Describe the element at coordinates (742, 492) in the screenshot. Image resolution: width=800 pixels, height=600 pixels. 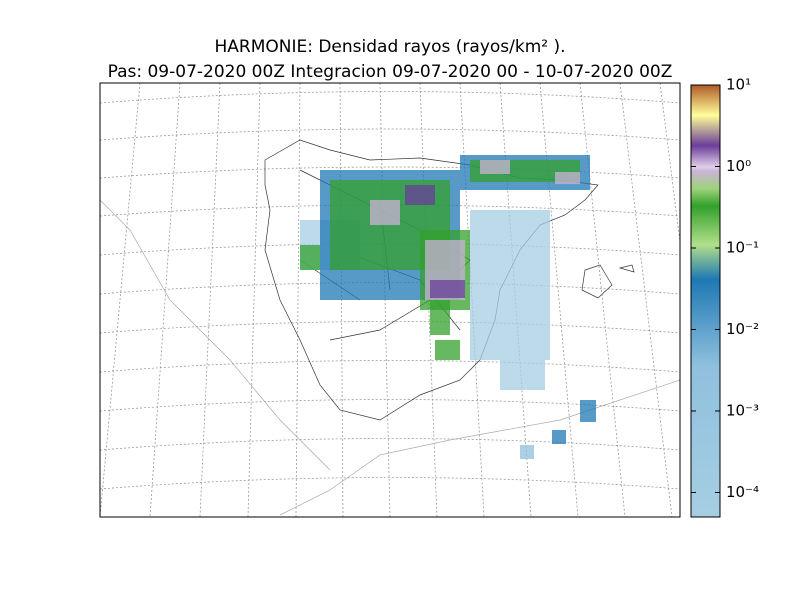
I see `colorbar-tick-label: 10⁻⁴` at that location.